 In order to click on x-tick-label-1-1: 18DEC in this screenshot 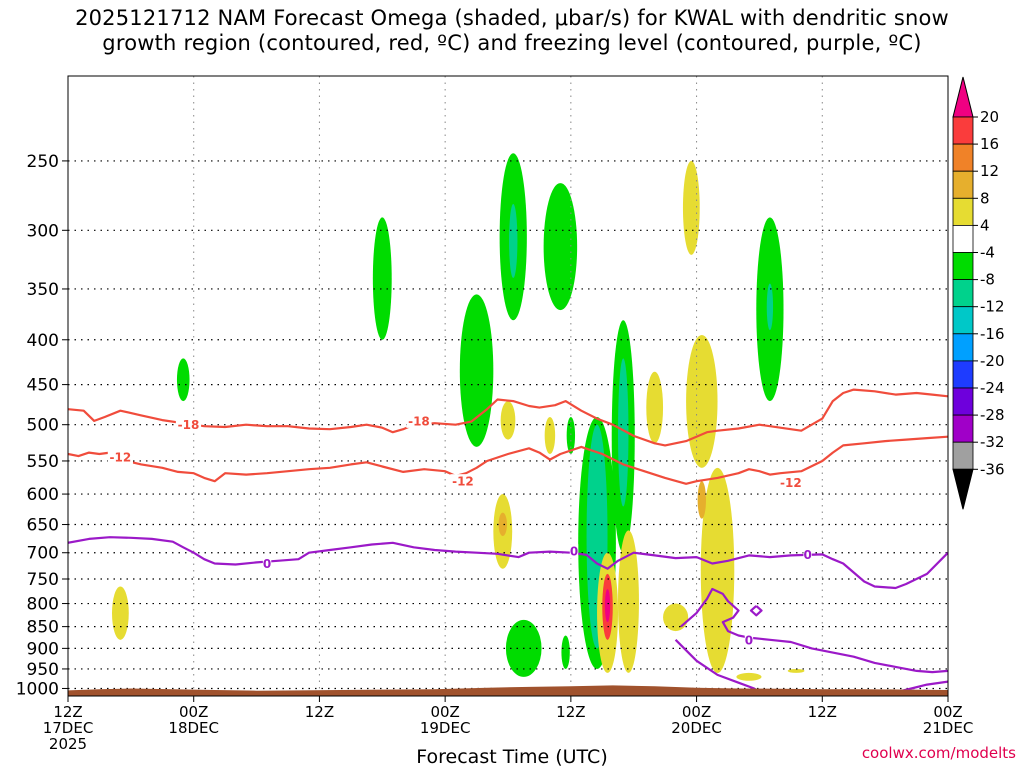, I will do `click(193, 728)`.